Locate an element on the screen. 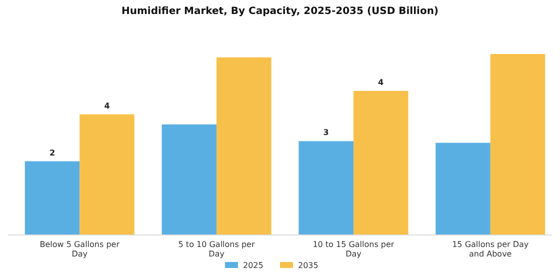  x-tick-label: 5 to 10 Gallons per Day is located at coordinates (217, 249).